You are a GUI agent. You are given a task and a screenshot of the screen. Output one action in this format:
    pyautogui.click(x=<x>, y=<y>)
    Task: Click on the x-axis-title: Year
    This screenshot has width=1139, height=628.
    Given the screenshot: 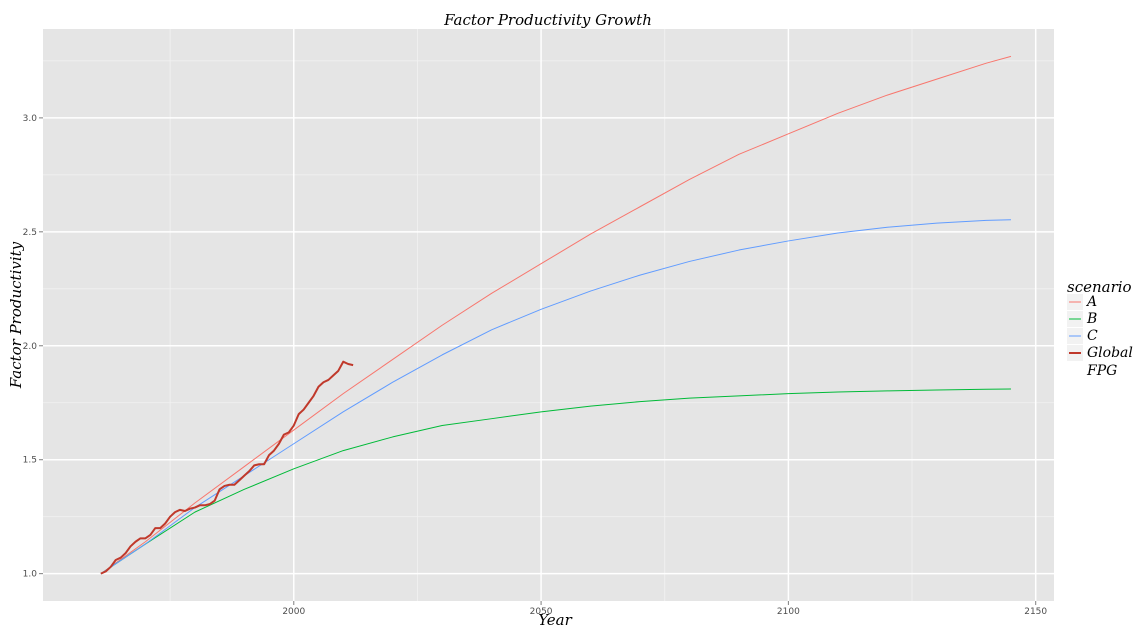 What is the action you would take?
    pyautogui.click(x=555, y=619)
    